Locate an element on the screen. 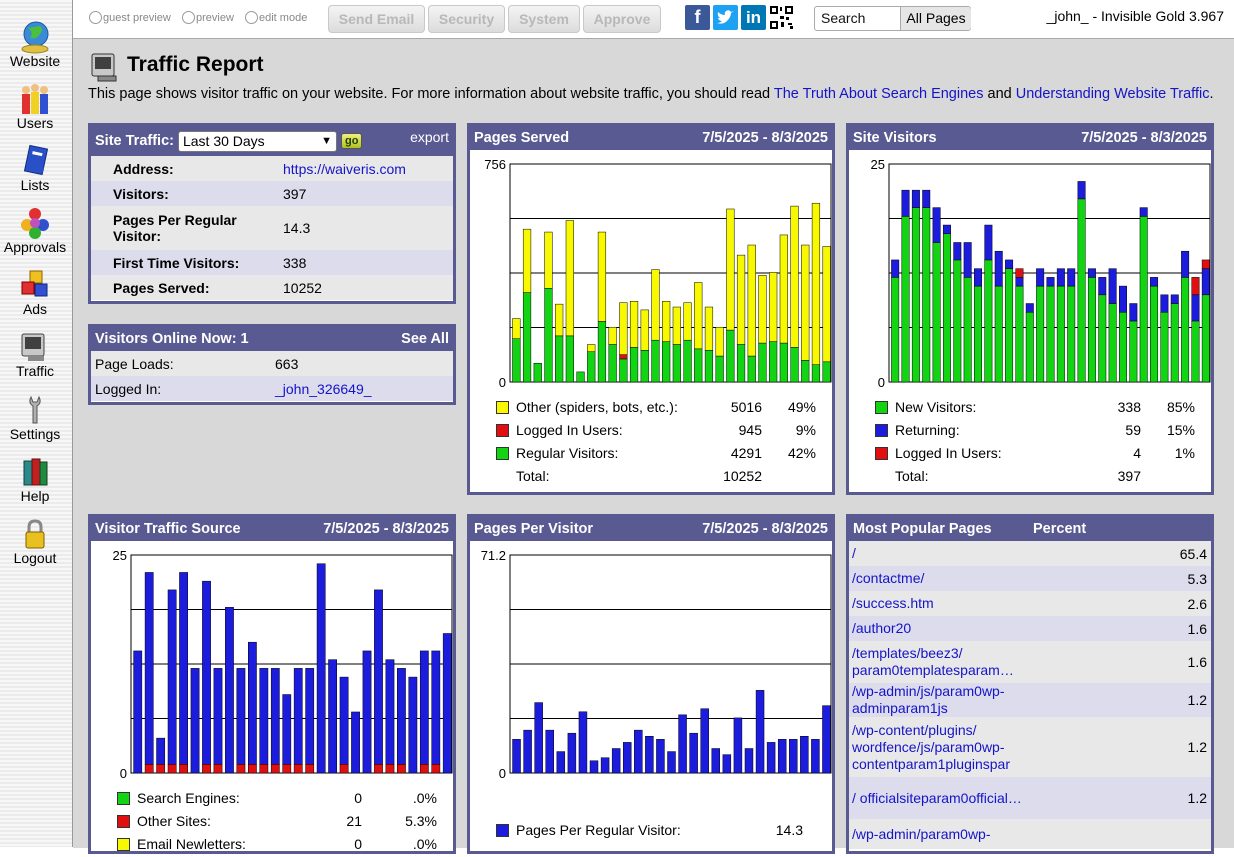 The width and height of the screenshot is (1234, 857). sidebar-item-ads: Ads is located at coordinates (35, 292).